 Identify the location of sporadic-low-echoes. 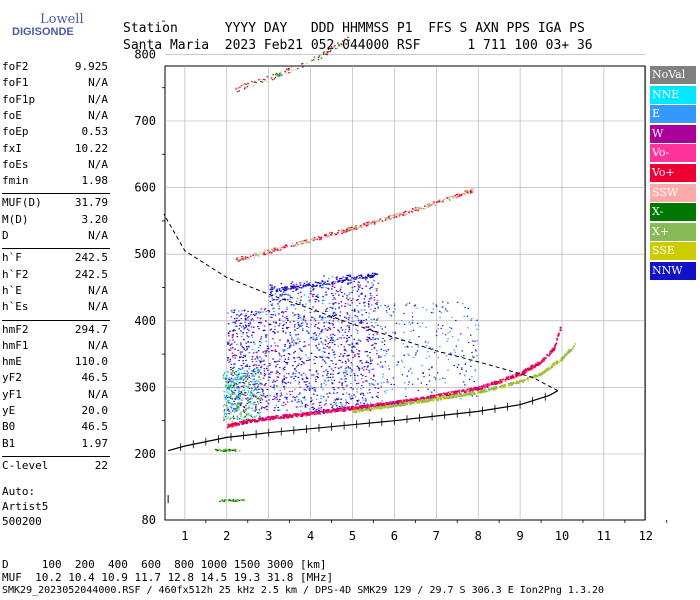
(232, 501).